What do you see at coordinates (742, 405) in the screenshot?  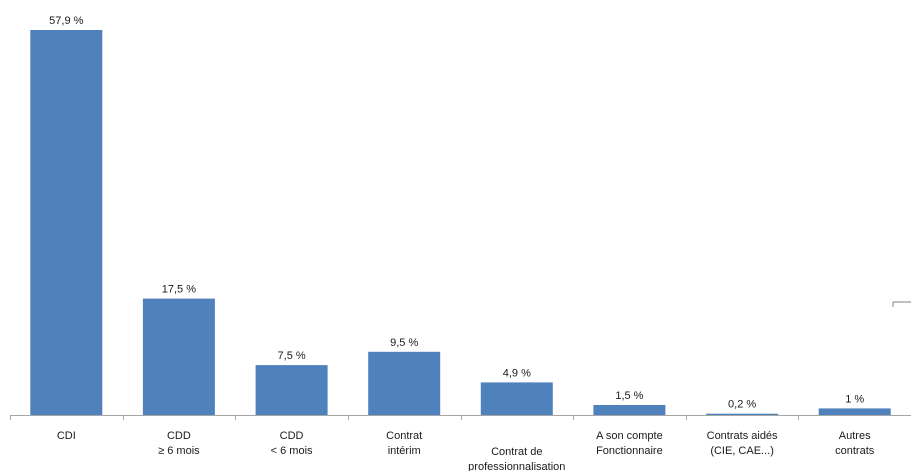 I see `data-label: 0,2 %` at bounding box center [742, 405].